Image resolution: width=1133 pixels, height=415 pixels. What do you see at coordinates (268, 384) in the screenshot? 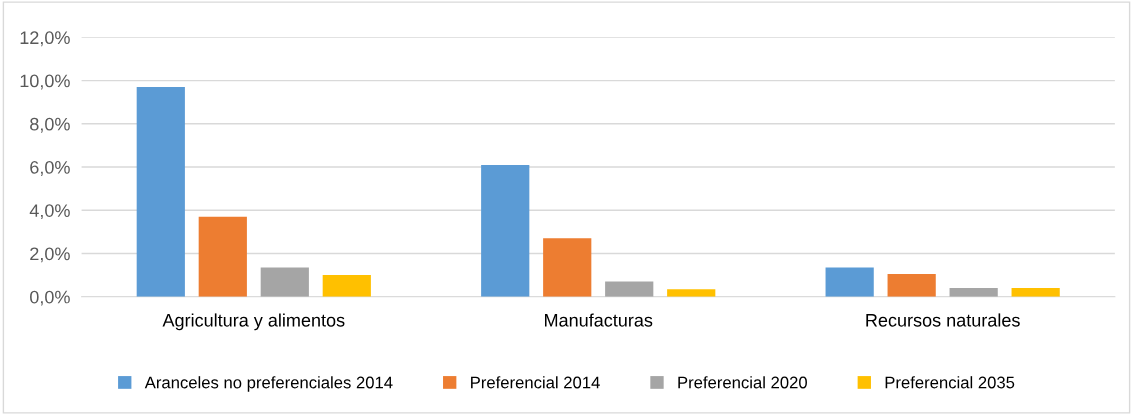
I see `legend-label: Aranceles no preferenciales 2014` at bounding box center [268, 384].